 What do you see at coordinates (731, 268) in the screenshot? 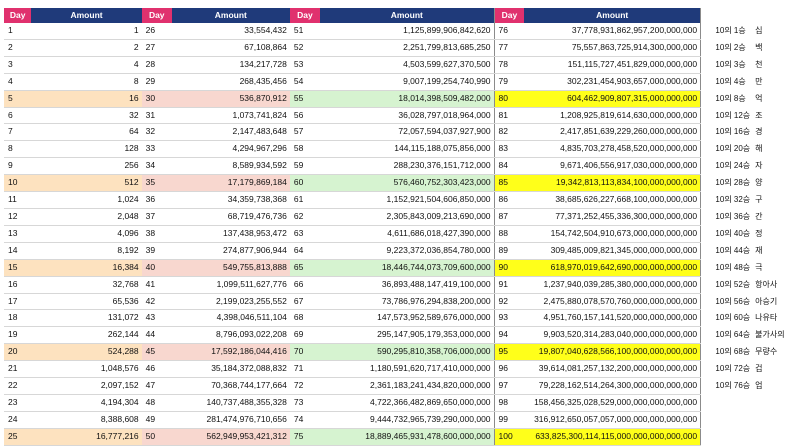
I see `power-label-cell: 10의 48승` at bounding box center [731, 268].